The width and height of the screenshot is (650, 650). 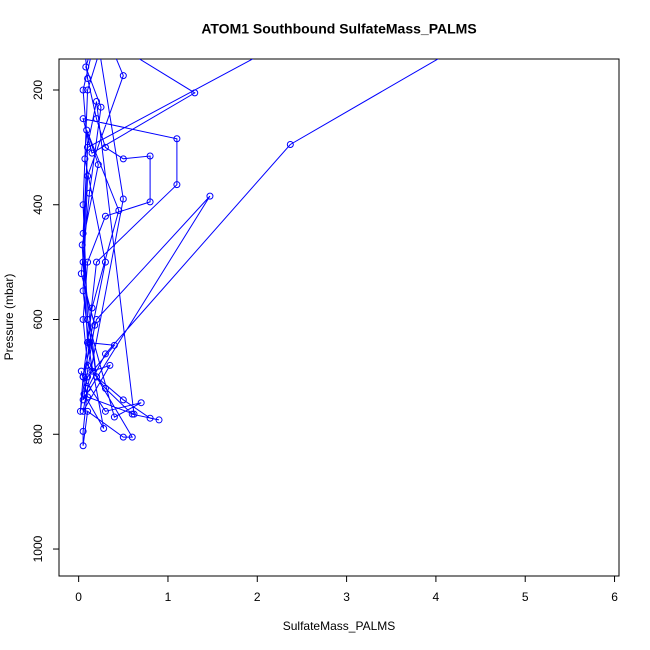 I want to click on x-tick-label: 1, so click(x=168, y=597).